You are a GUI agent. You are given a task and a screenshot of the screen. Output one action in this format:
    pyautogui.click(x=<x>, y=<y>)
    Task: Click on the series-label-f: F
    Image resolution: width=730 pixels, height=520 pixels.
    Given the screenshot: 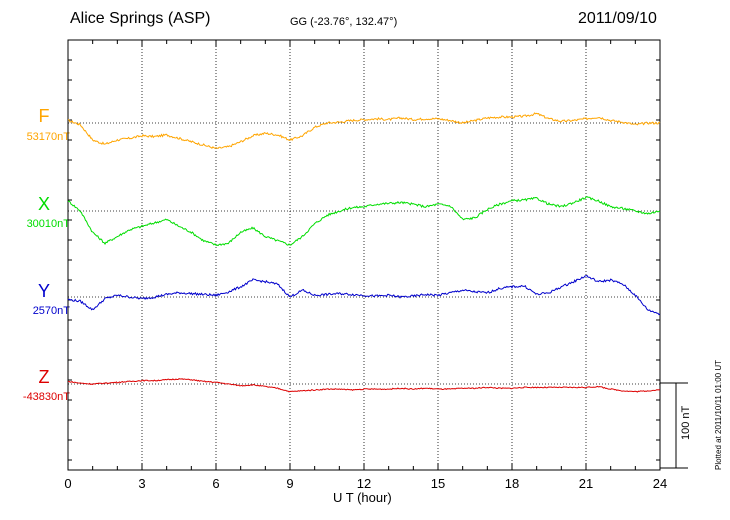 What is the action you would take?
    pyautogui.click(x=44, y=116)
    